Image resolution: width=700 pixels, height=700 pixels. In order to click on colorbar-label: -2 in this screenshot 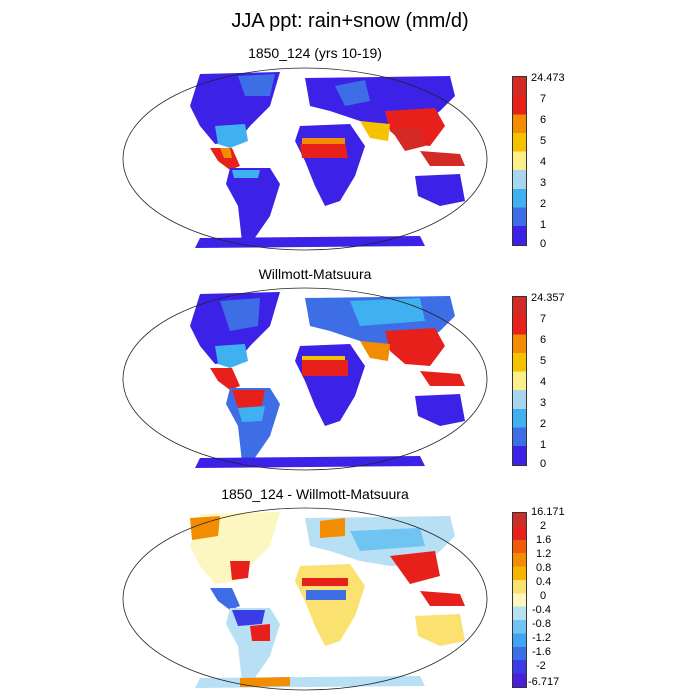, I will do `click(541, 666)`.